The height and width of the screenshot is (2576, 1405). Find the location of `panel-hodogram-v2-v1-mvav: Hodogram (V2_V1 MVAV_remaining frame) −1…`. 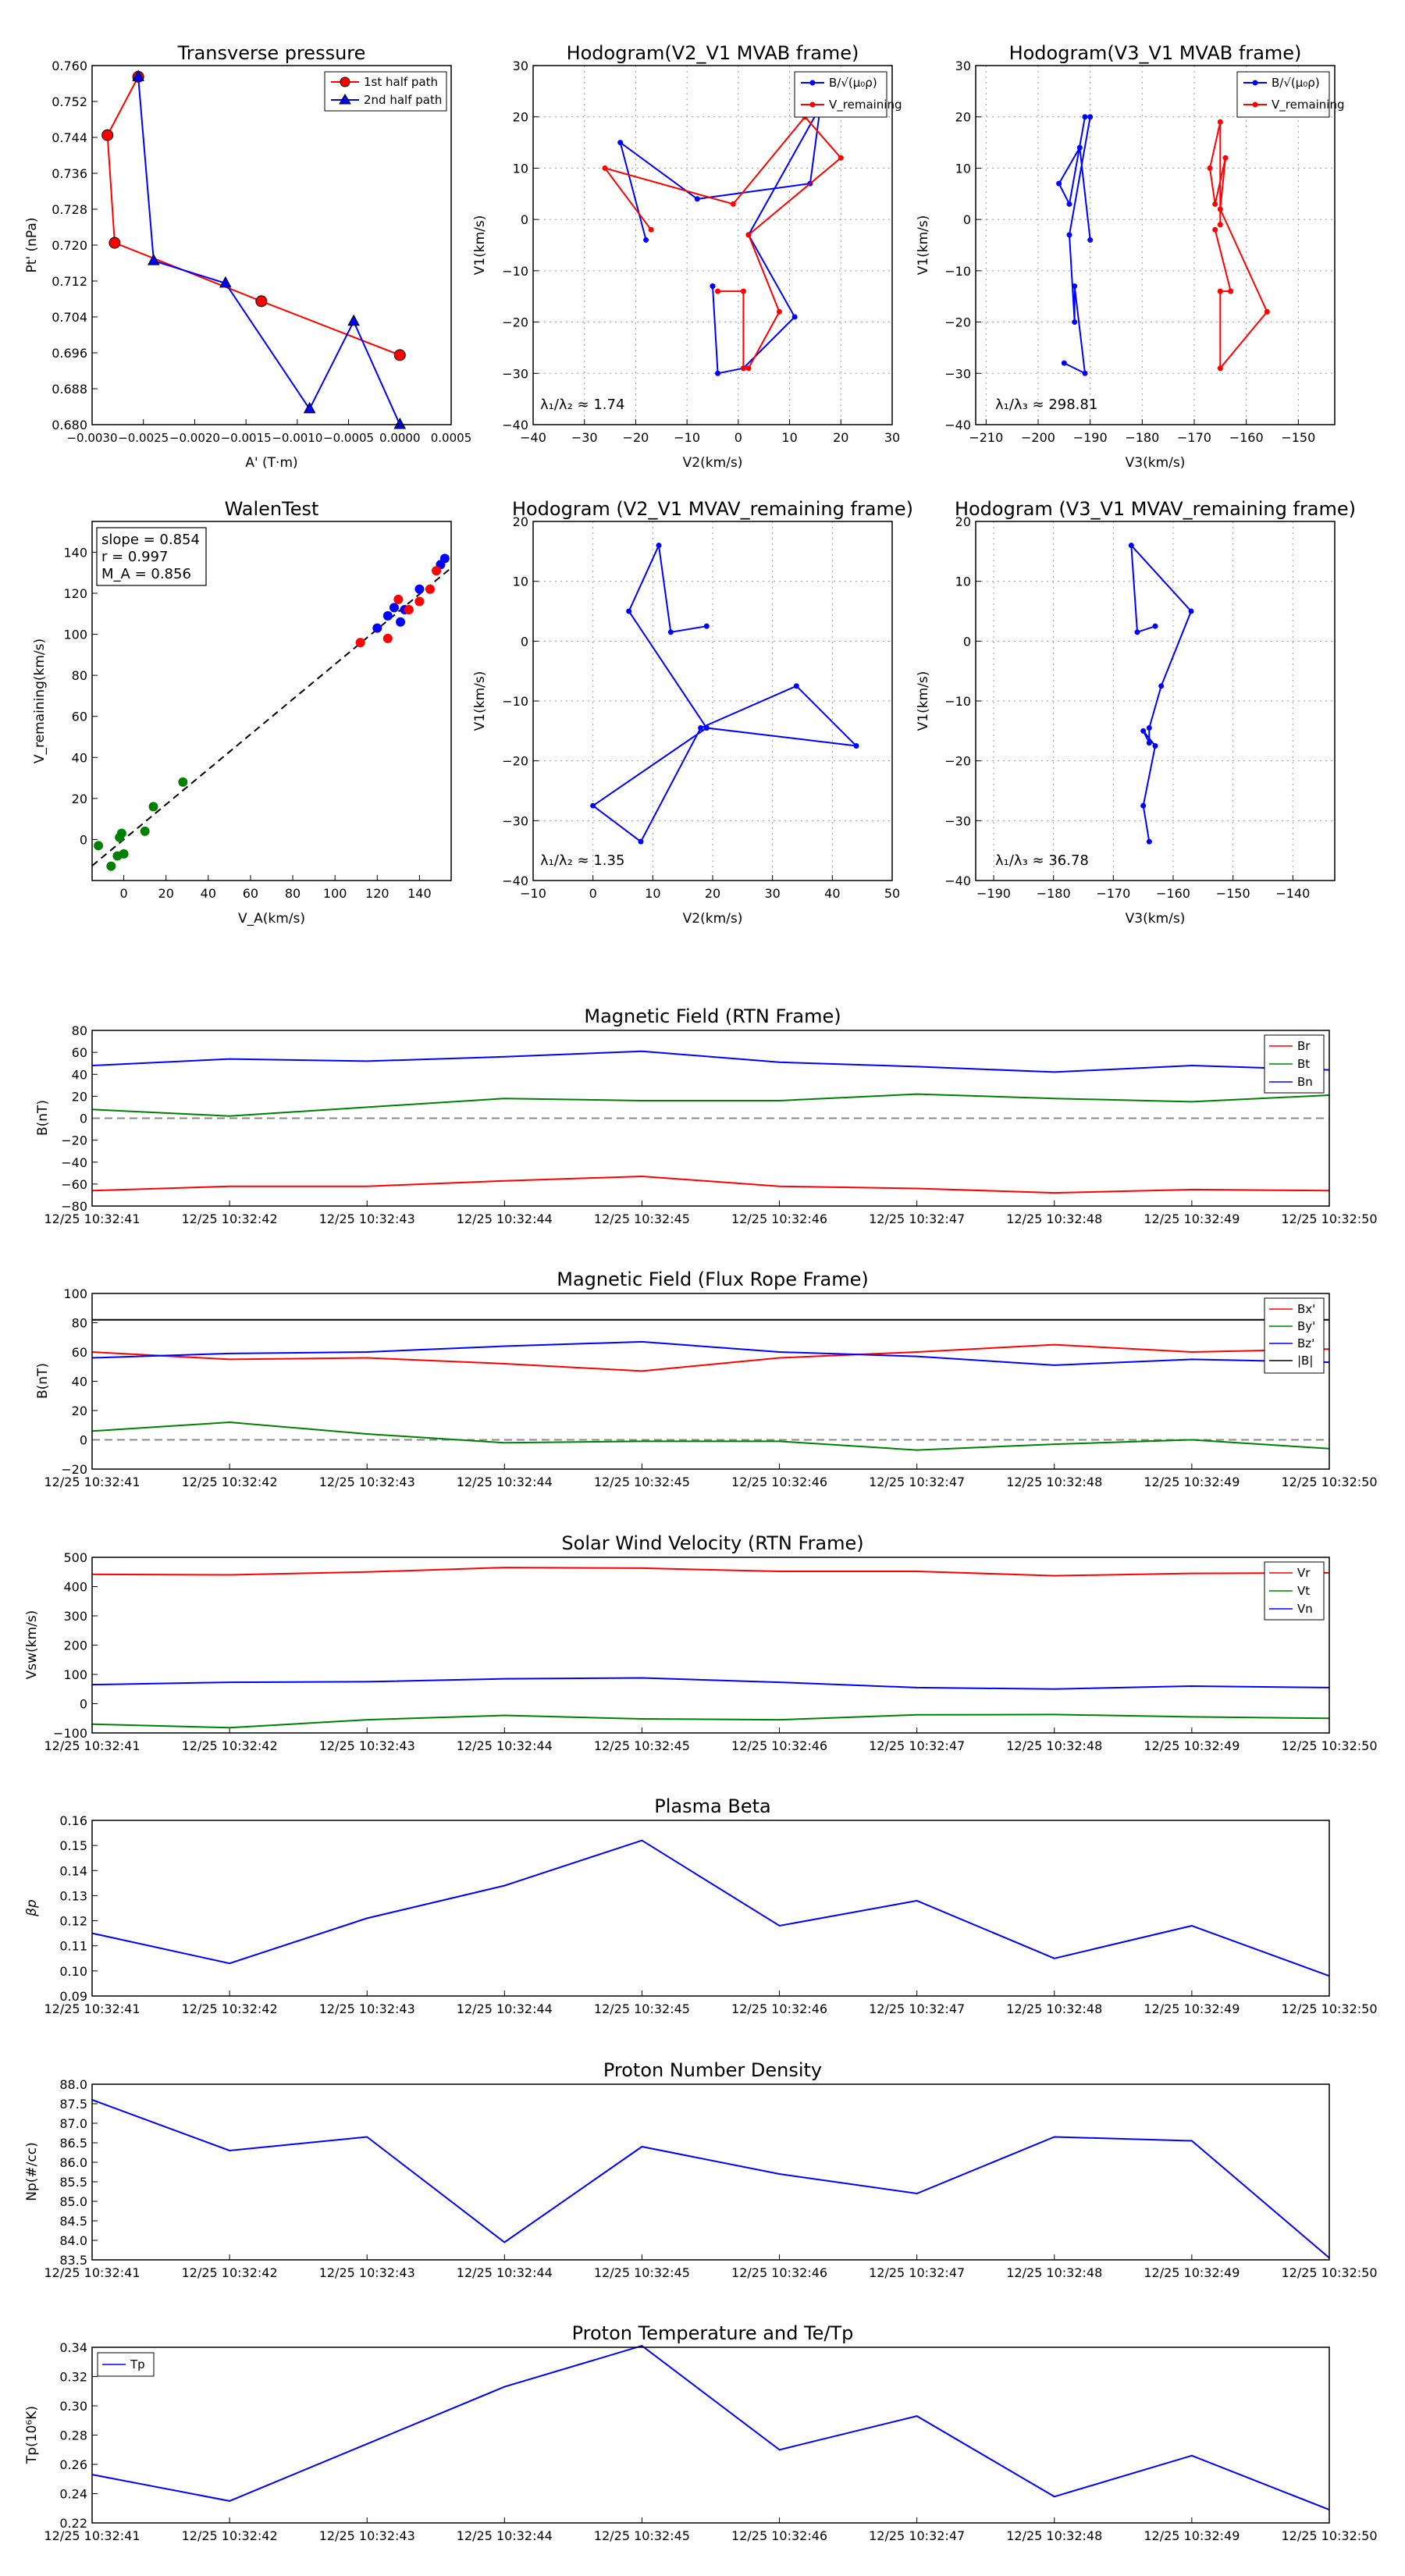

panel-hodogram-v2-v1-mvav: Hodogram (V2_V1 MVAV_remaining frame) −1… is located at coordinates (692, 712).